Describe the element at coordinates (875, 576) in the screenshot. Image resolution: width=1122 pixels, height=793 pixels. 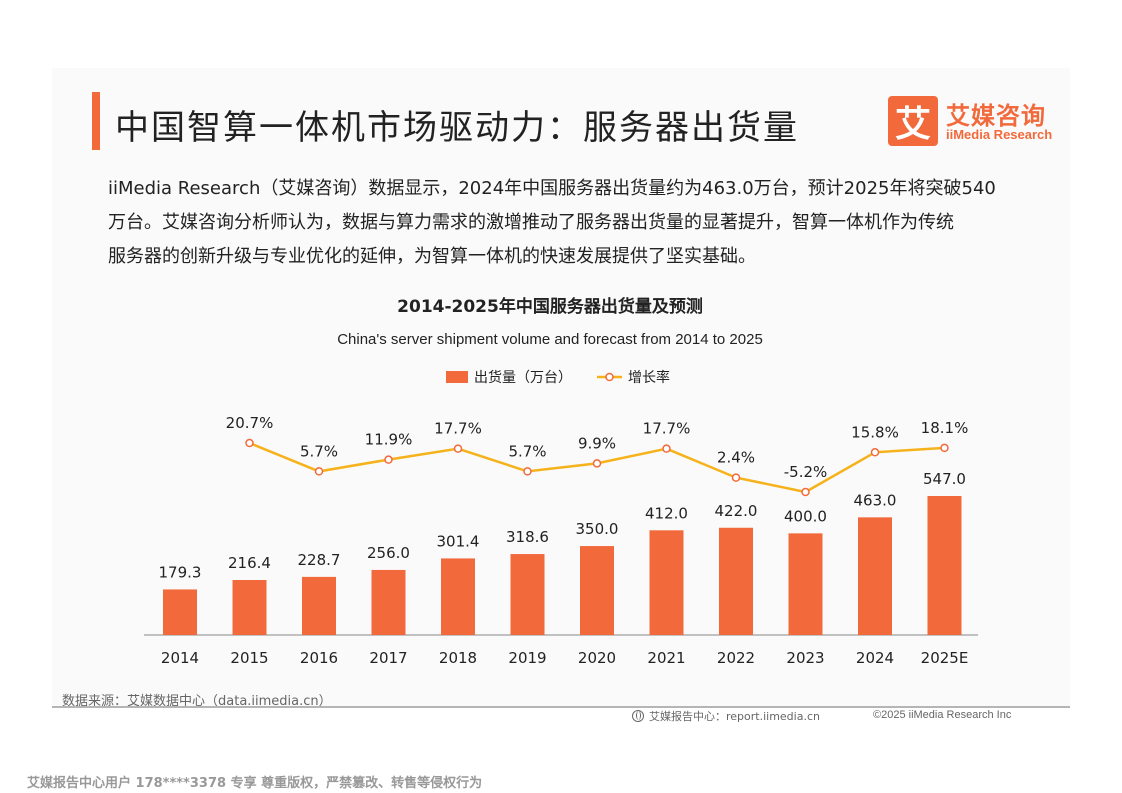
I see `bar-2024` at that location.